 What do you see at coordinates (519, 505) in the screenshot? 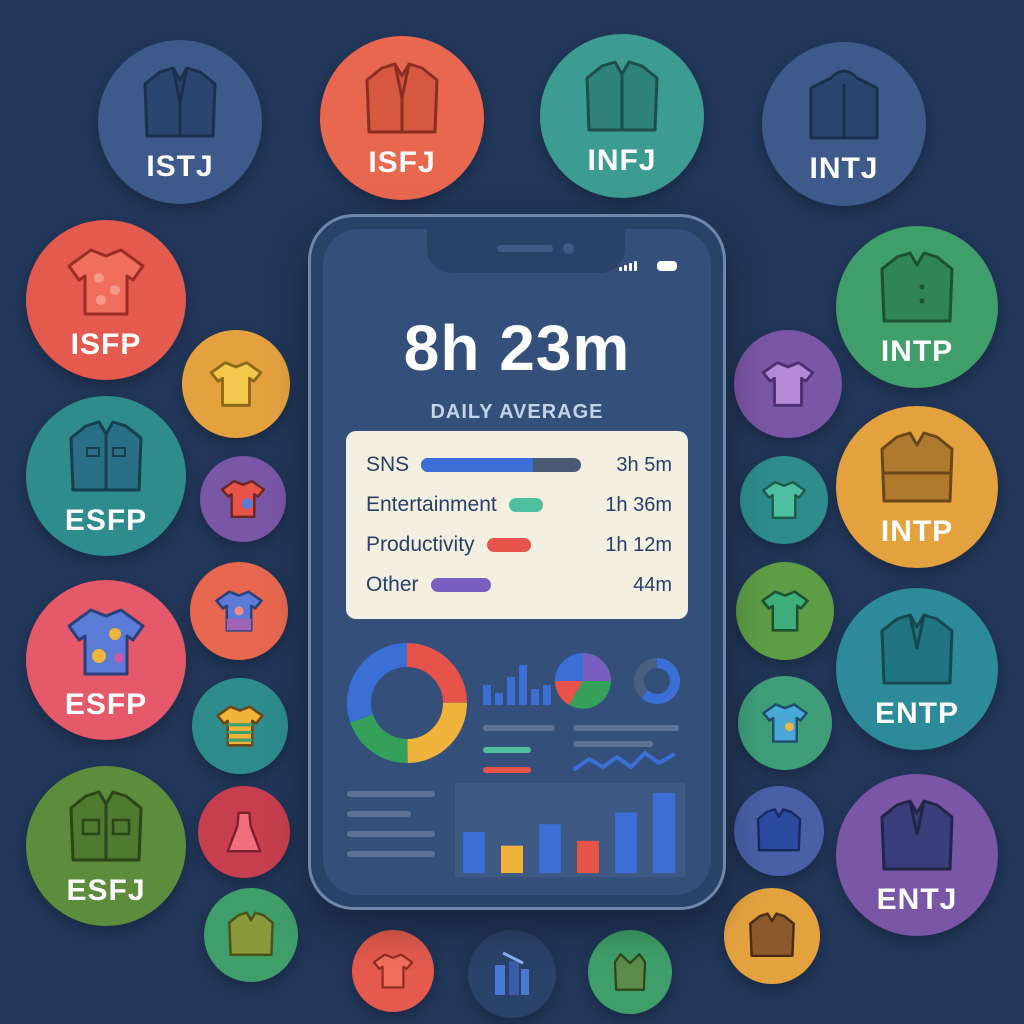
I see `usage-row-entertainment: Entertainment 1h 36m` at bounding box center [519, 505].